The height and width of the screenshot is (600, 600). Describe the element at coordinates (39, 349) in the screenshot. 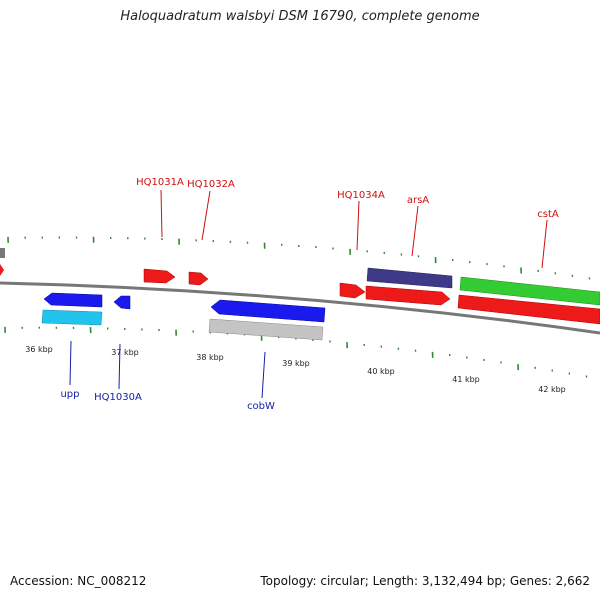

I see `scale-label-36kbp: 36 kbp` at that location.